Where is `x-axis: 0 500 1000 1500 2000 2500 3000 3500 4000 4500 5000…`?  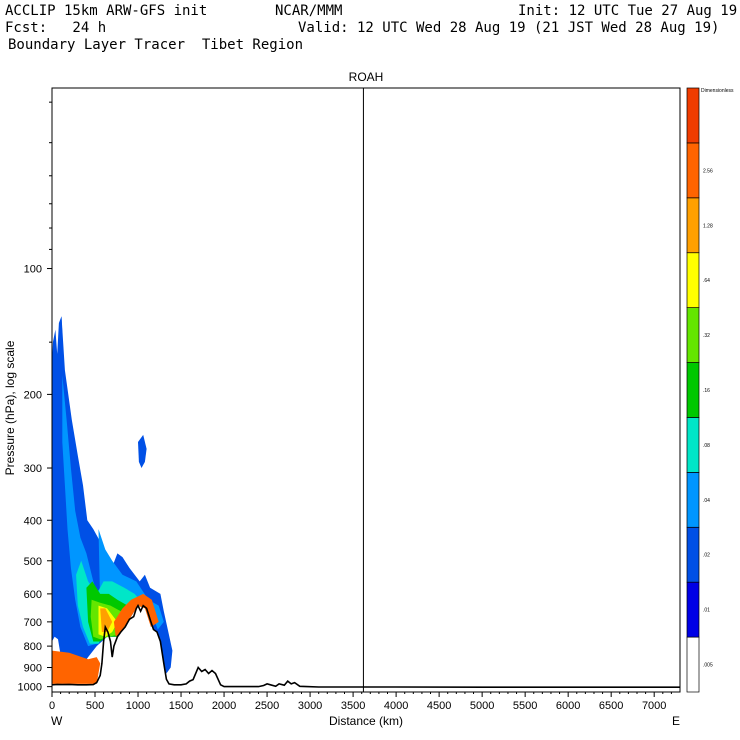 x-axis: 0 500 1000 1500 2000 2500 3000 3500 4000 4500 5000… is located at coordinates (360, 702).